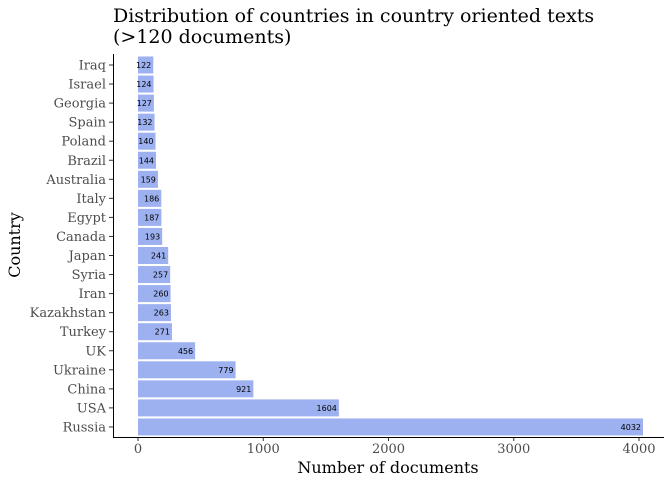 This screenshot has height=480, width=672. What do you see at coordinates (158, 256) in the screenshot?
I see `data-label-japan: 241` at bounding box center [158, 256].